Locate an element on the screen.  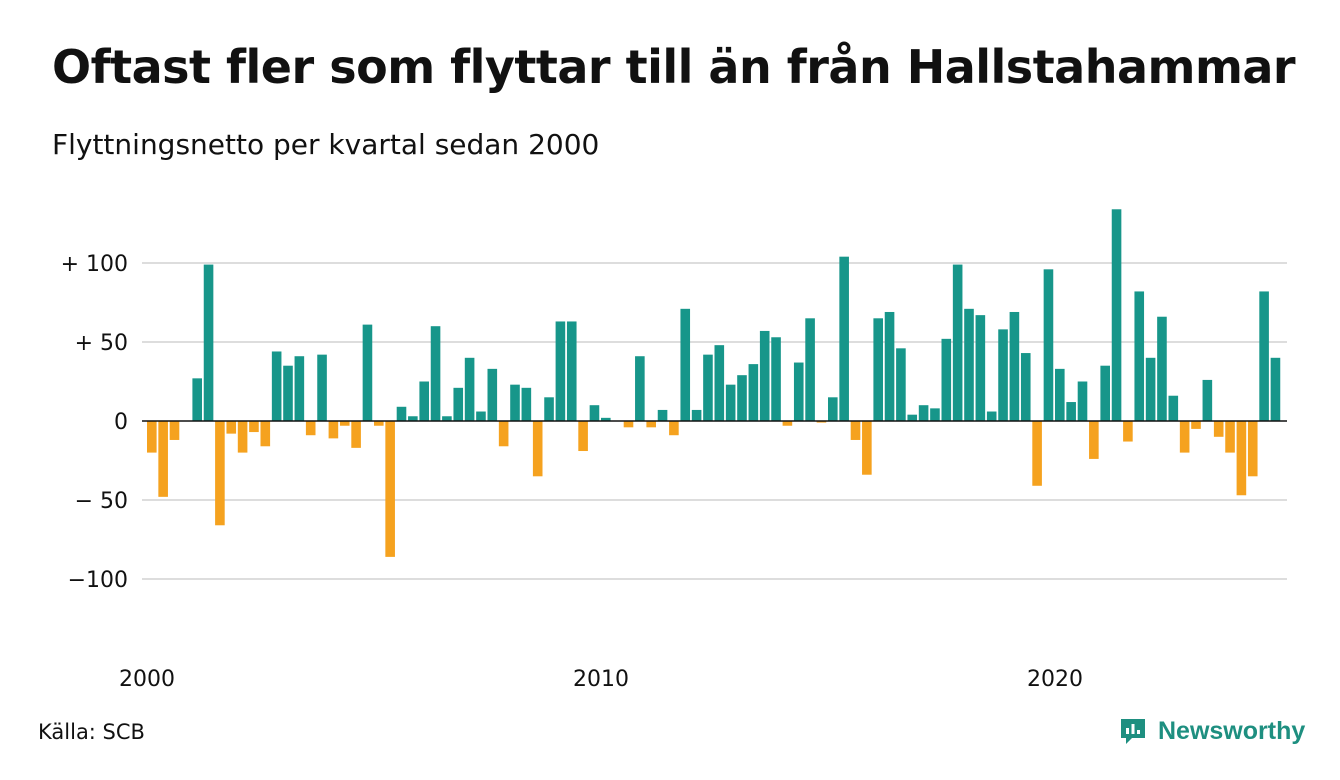
brand-name: Newsworthy is located at coordinates (1232, 730).